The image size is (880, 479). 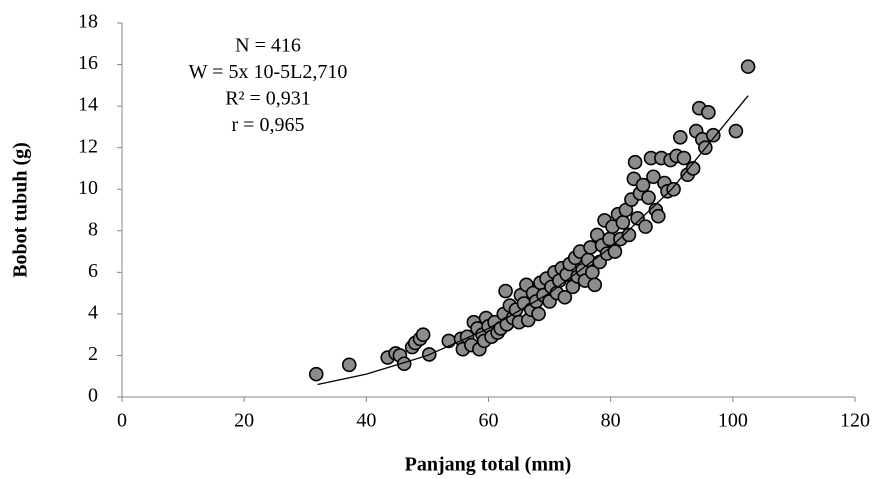 I want to click on y-tick-label: 16, so click(x=88, y=63).